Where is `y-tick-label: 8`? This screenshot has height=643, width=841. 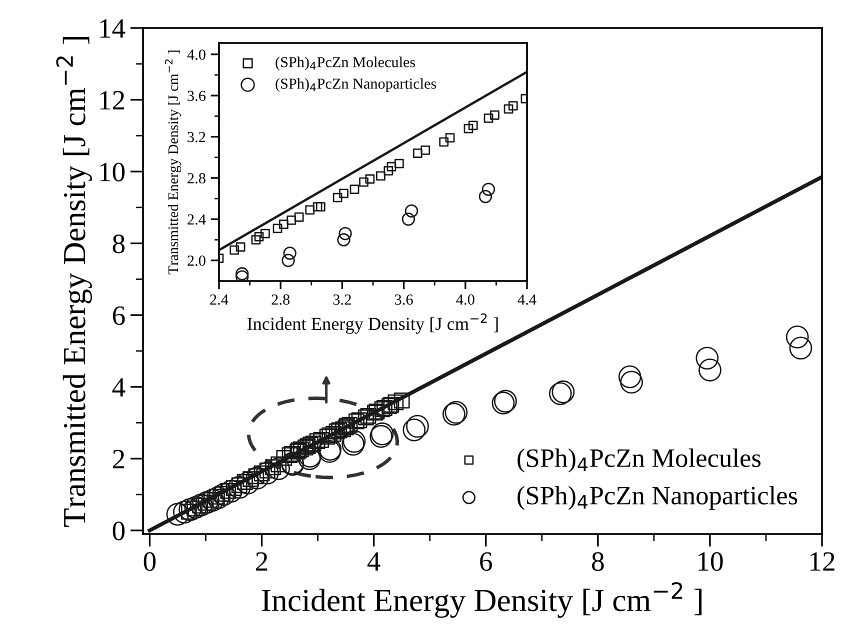
y-tick-label: 8 is located at coordinates (118, 244).